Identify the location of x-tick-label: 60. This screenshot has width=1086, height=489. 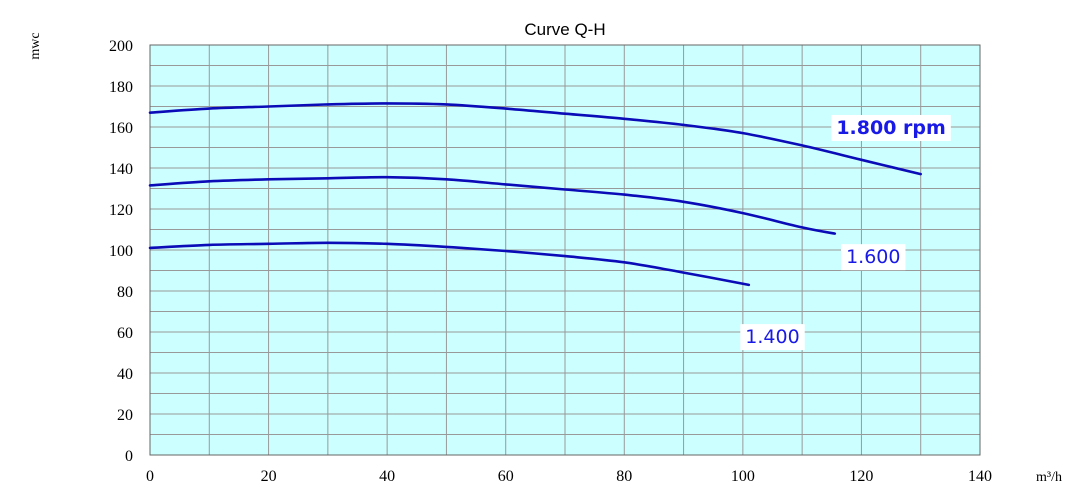
(506, 476).